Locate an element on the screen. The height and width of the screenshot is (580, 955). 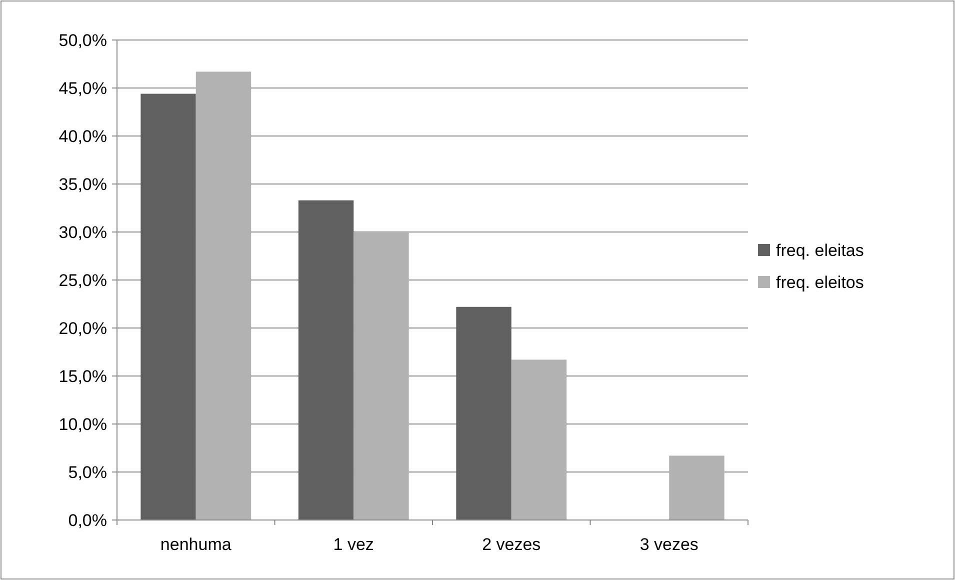
x-tick-label: 3 vezes is located at coordinates (669, 544).